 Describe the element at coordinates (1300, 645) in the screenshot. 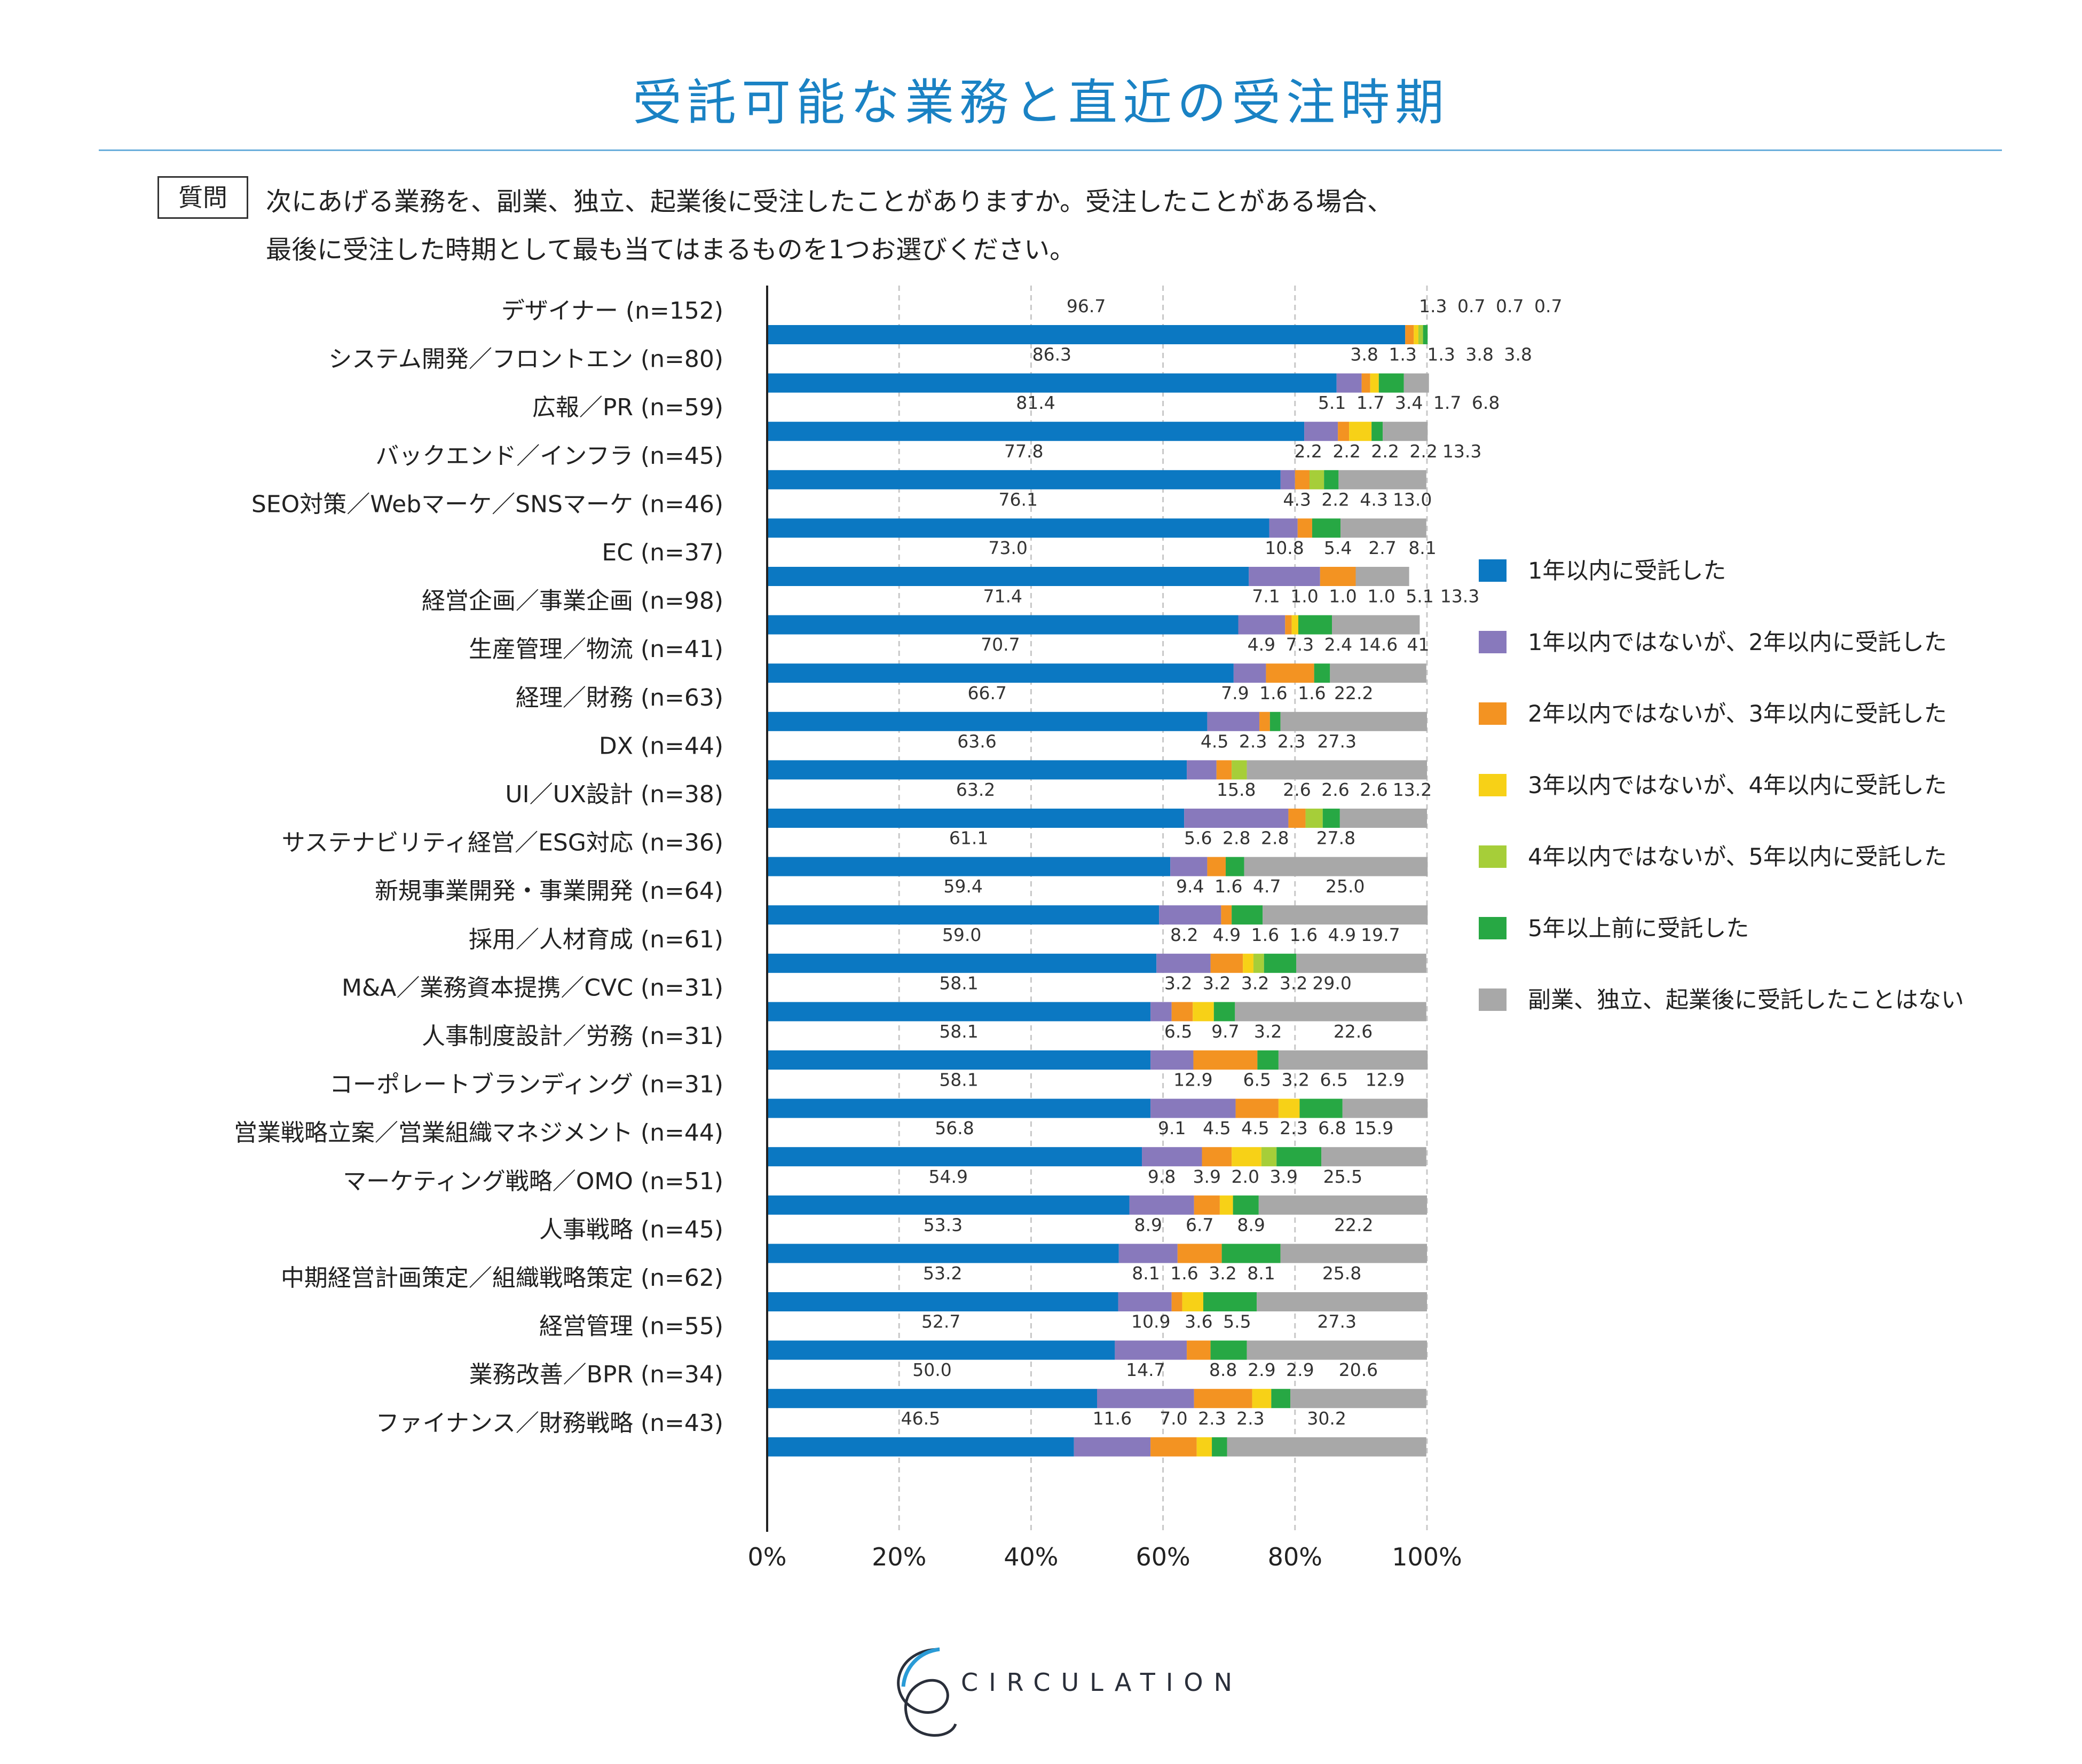

I see `data-label: 7.3` at that location.